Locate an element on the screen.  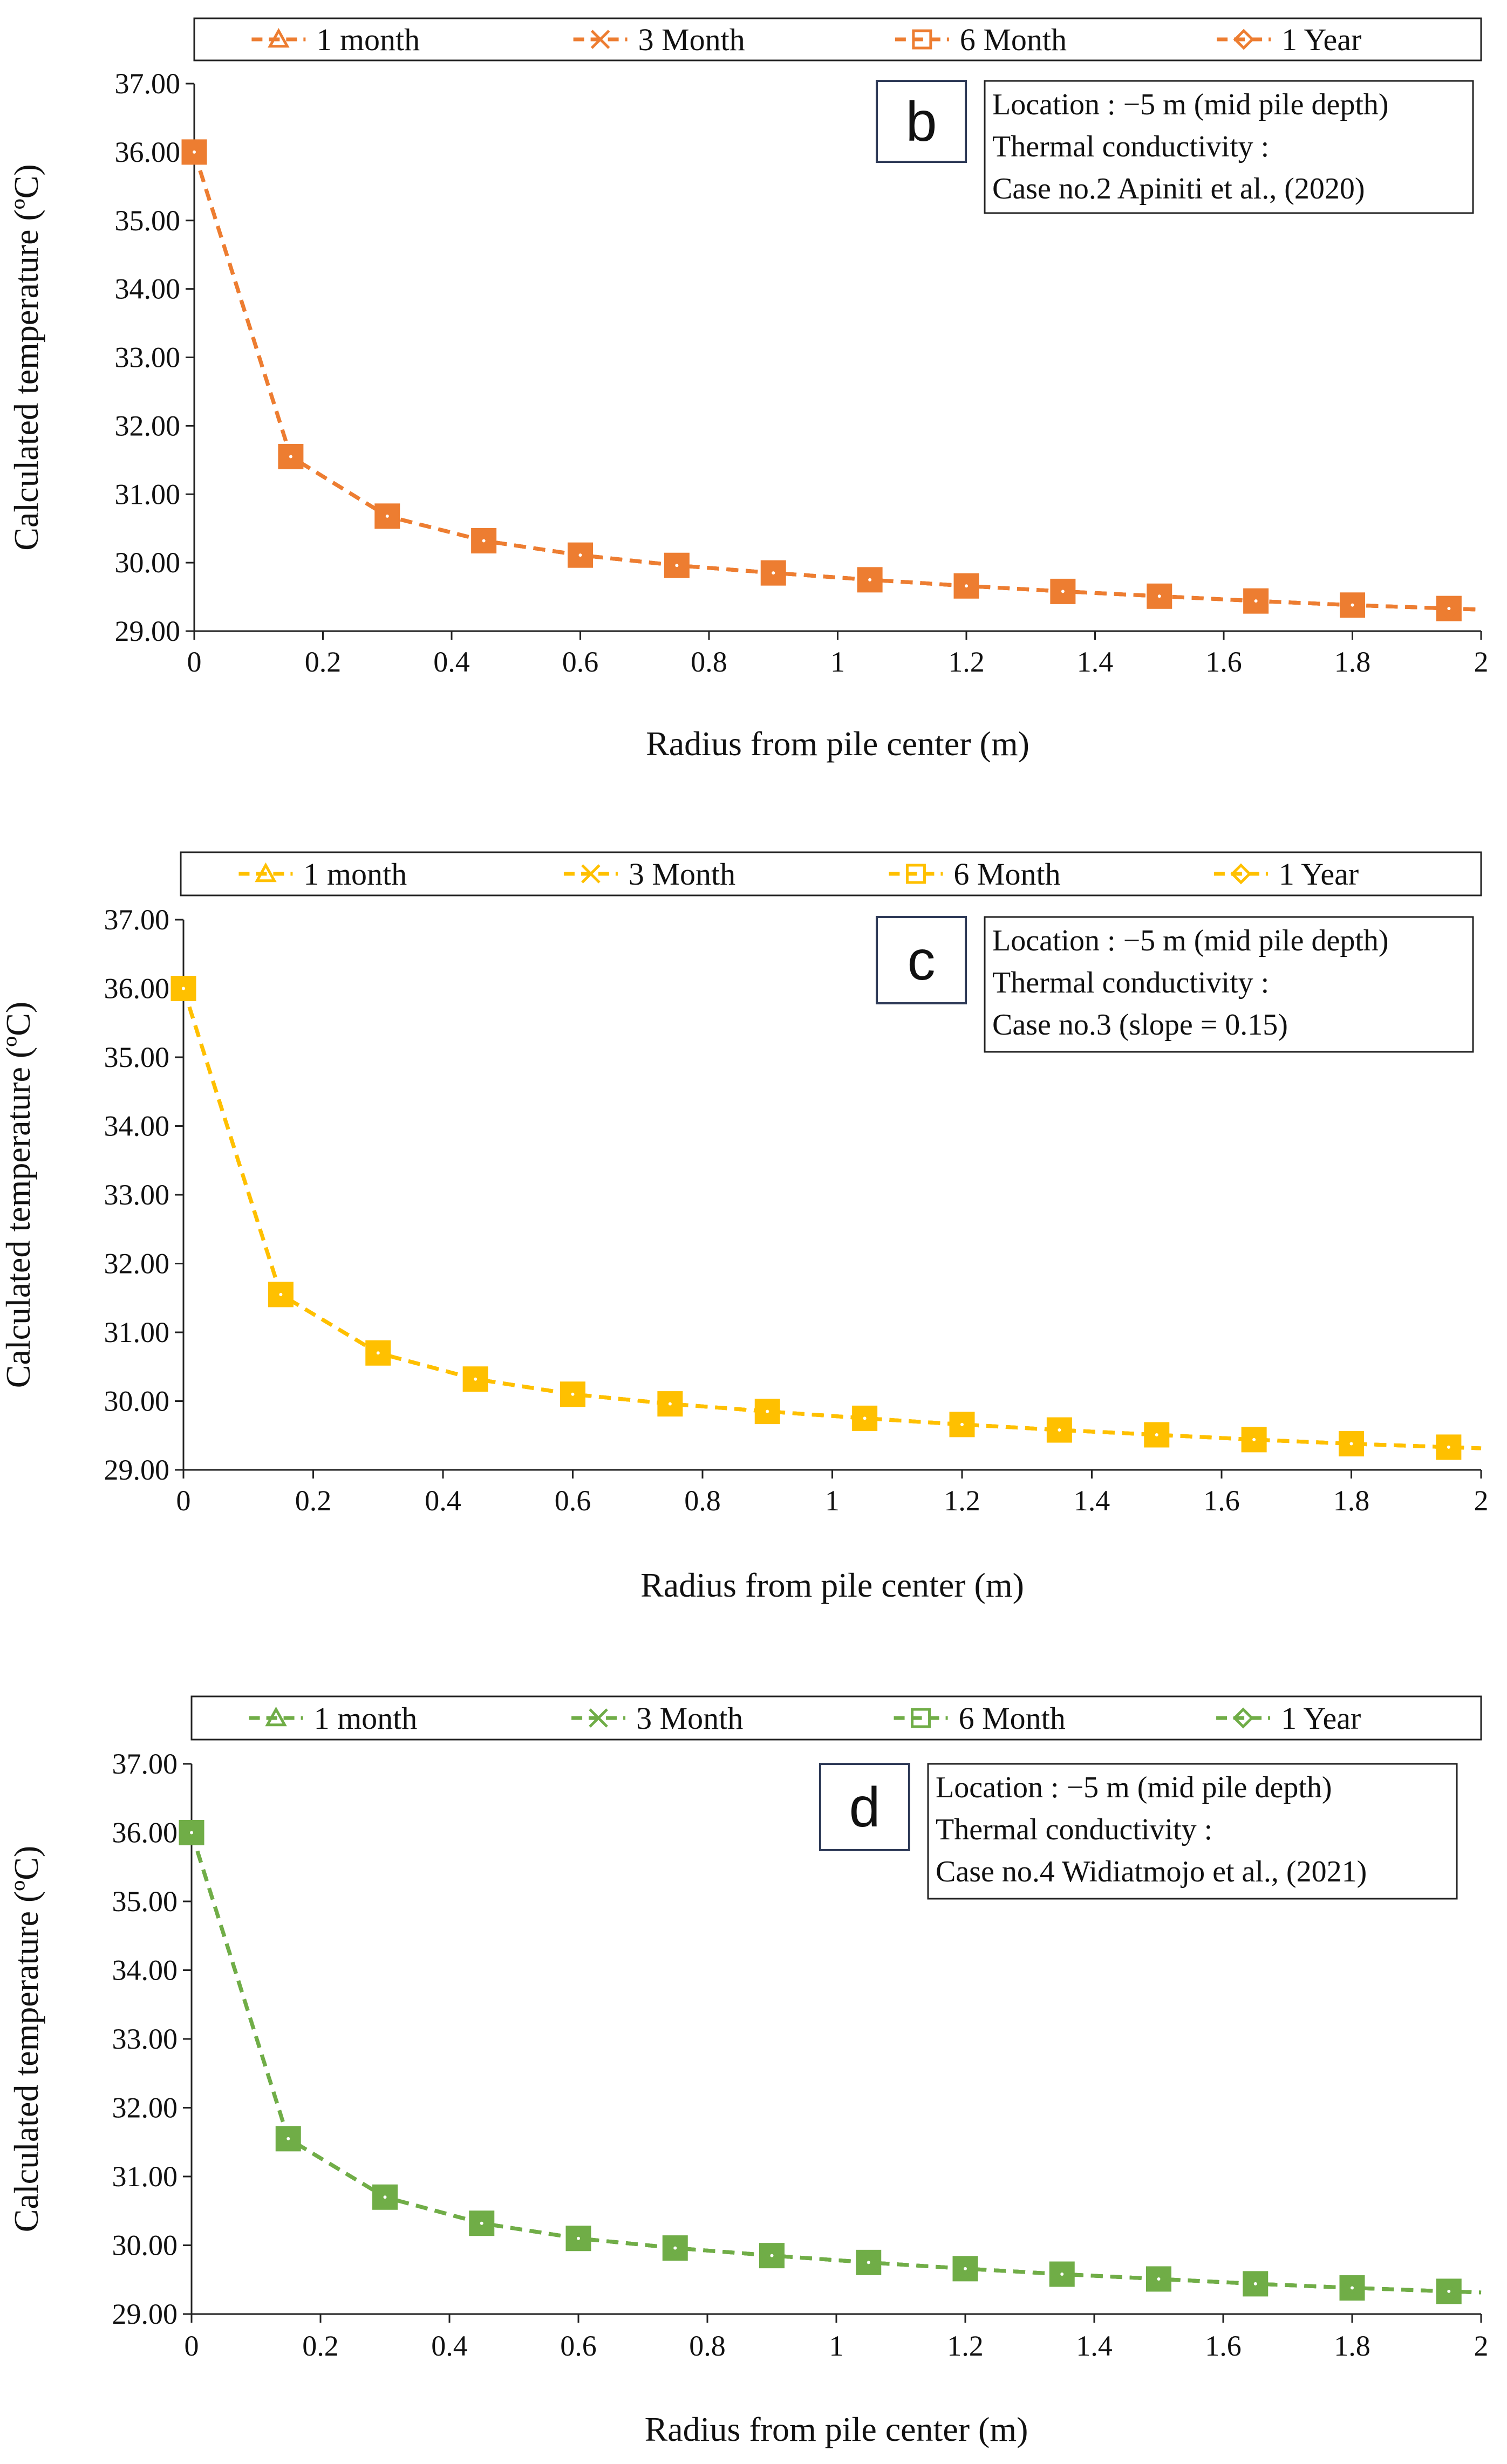
panel-b-y-tick-label: 29.00 is located at coordinates (148, 631).